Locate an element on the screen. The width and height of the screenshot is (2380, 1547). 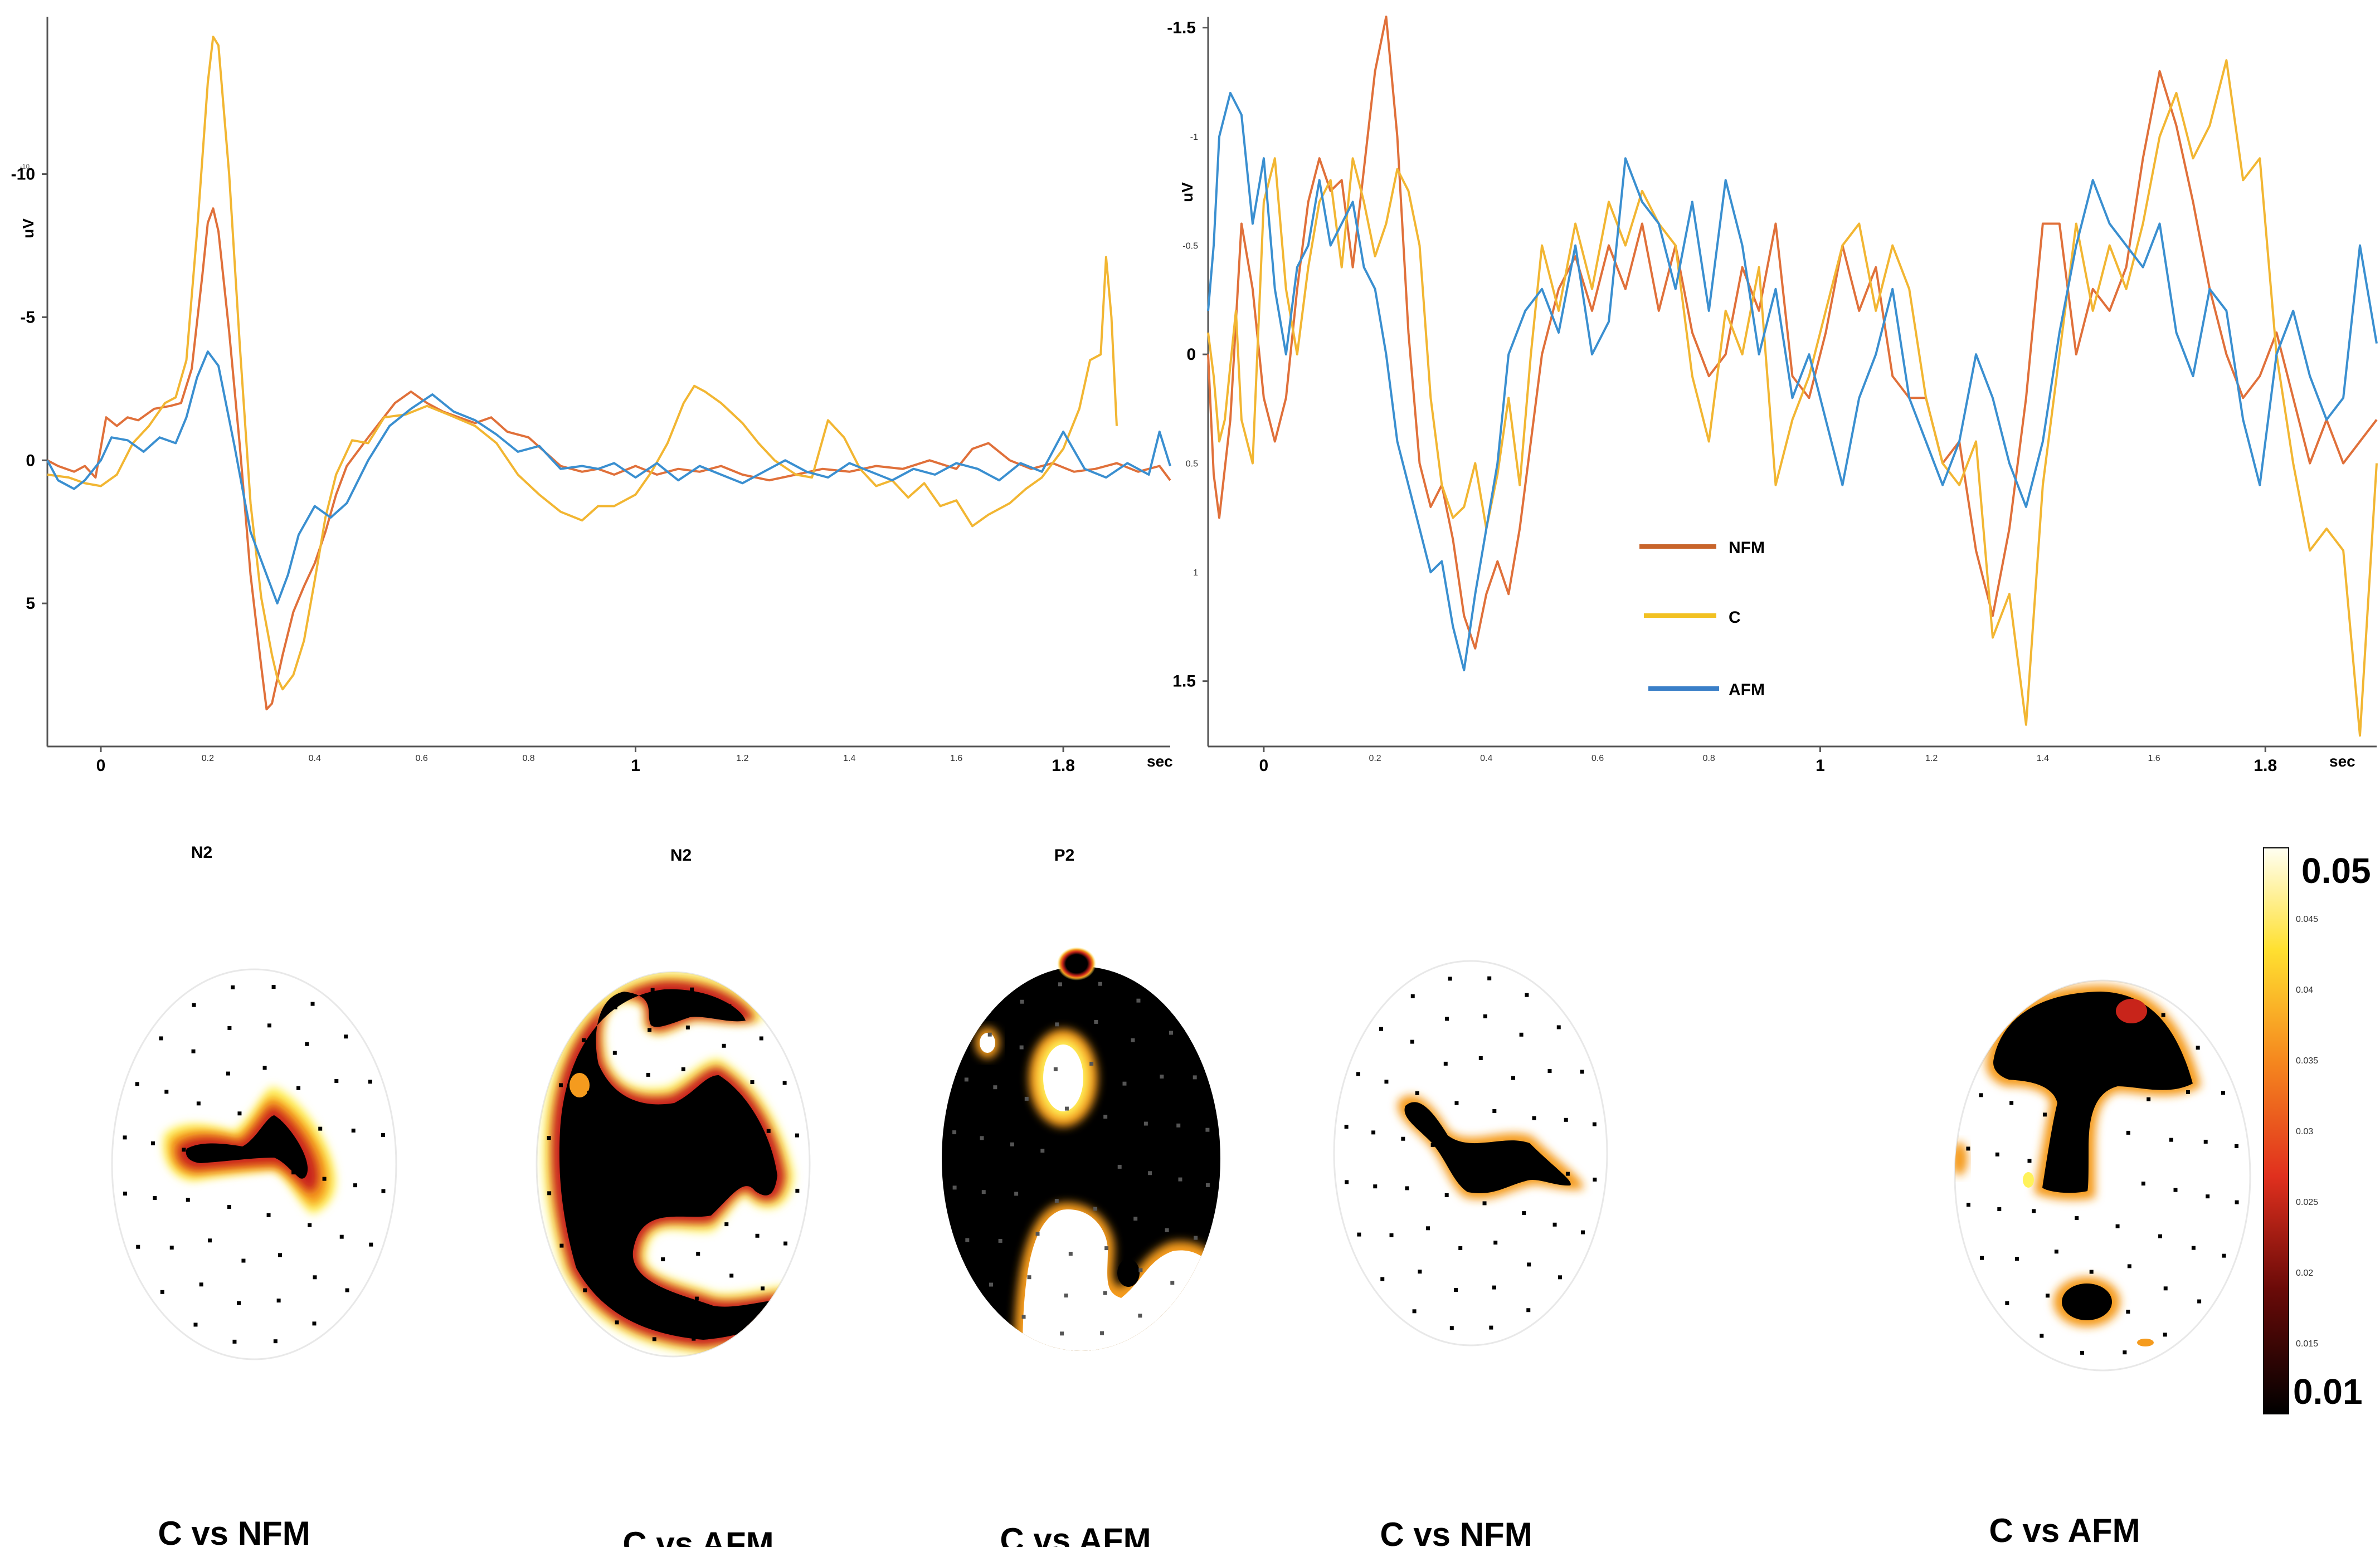
legend-label-afm: AFM is located at coordinates (1747, 690).